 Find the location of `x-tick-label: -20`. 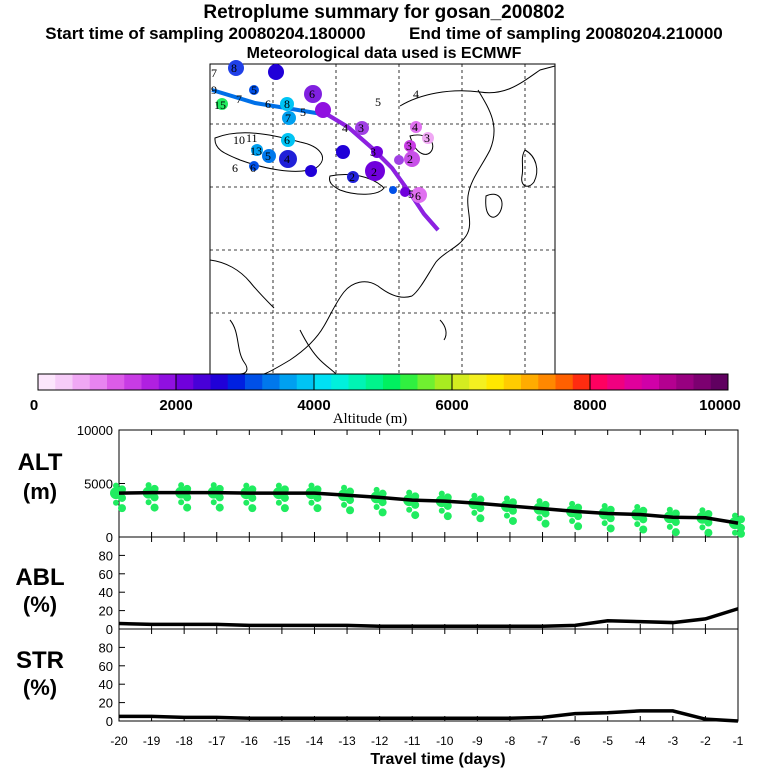

x-tick-label: -20 is located at coordinates (119, 741).